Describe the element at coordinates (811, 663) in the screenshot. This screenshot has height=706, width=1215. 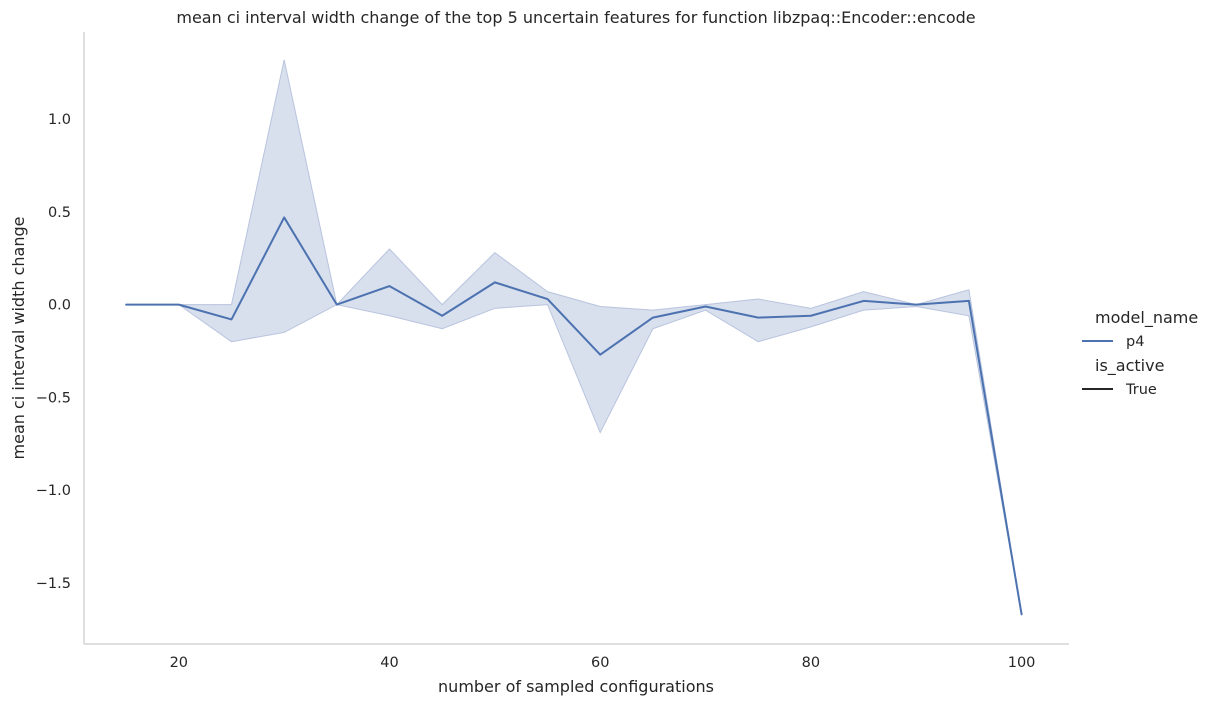
I see `x-tick-label: 80` at that location.